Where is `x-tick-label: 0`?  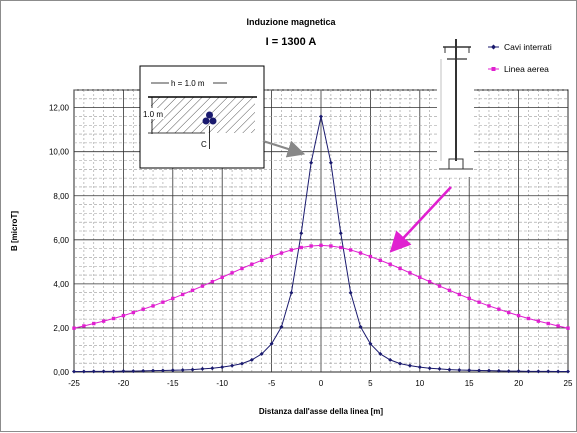 x-tick-label: 0 is located at coordinates (321, 383).